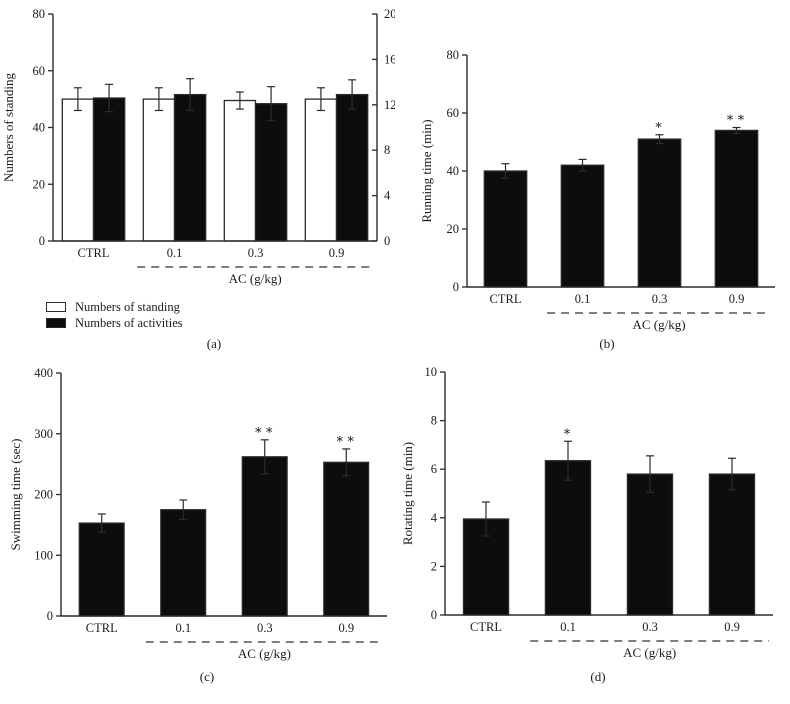 The height and width of the screenshot is (704, 790). I want to click on bar-swimming-time-CTRL, so click(101, 569).